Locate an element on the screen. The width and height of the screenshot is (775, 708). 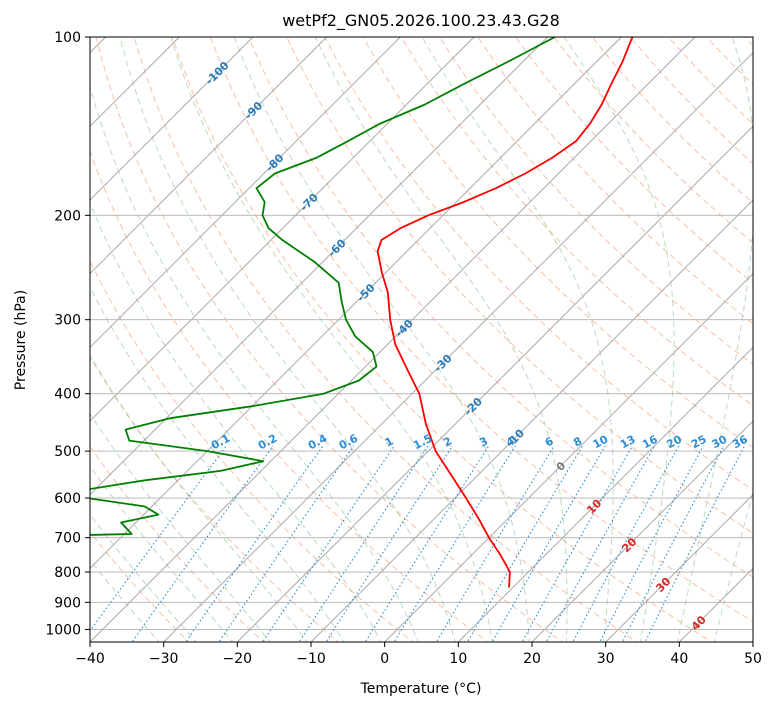
isotherm-label: -30 is located at coordinates (442, 362).